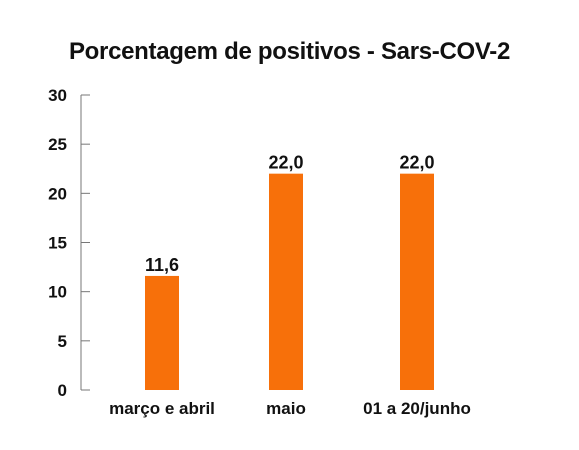 The image size is (579, 450). I want to click on y-tick-label: 0, so click(62, 390).